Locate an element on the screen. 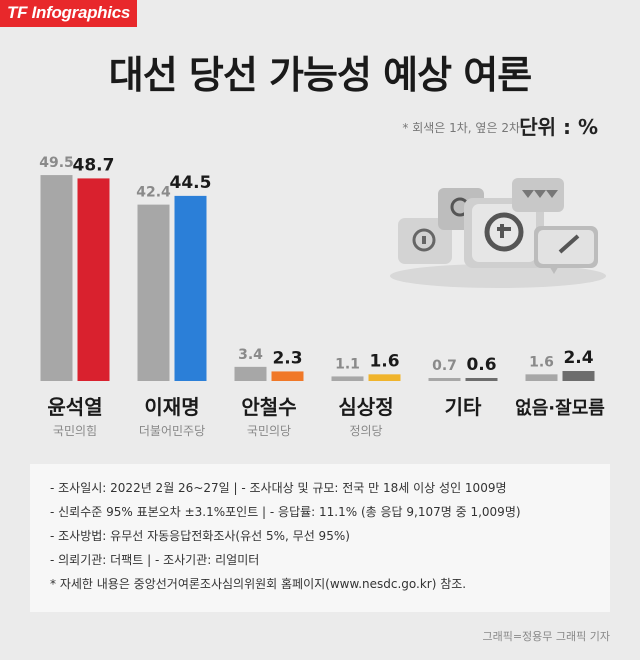 The width and height of the screenshot is (640, 660). data-label-second-round: 2.4 is located at coordinates (578, 358).